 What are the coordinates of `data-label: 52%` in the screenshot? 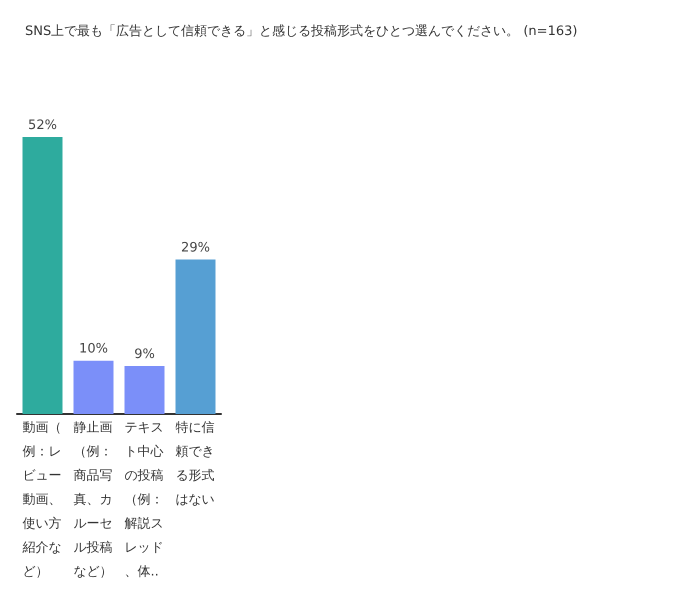 It's located at (42, 125).